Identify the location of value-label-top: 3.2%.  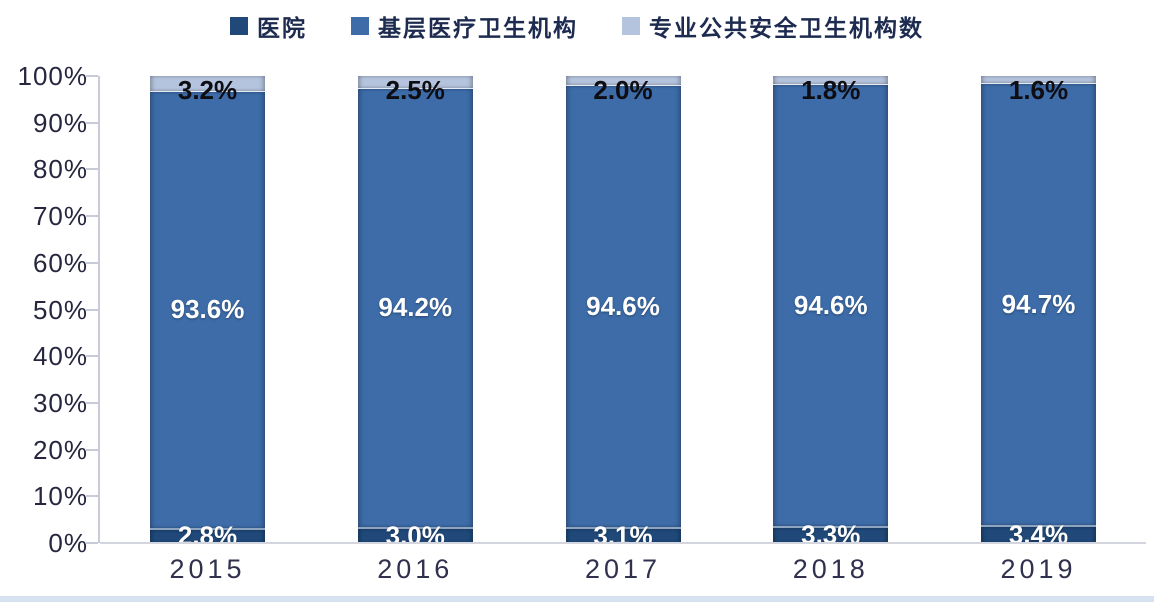
(207, 90).